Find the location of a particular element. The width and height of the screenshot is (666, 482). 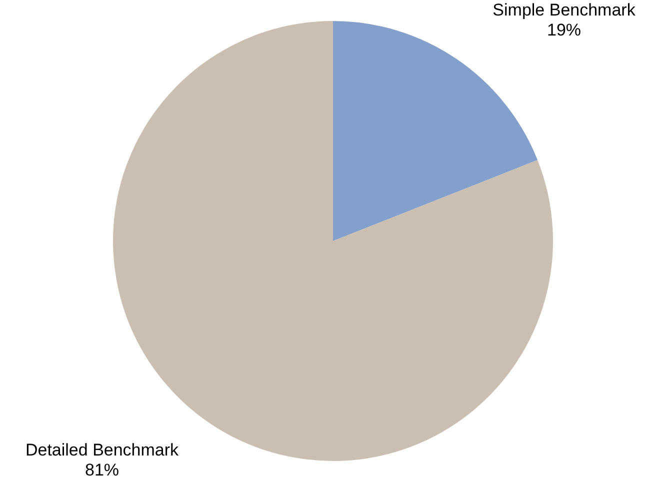

data-label: 19% is located at coordinates (564, 30).